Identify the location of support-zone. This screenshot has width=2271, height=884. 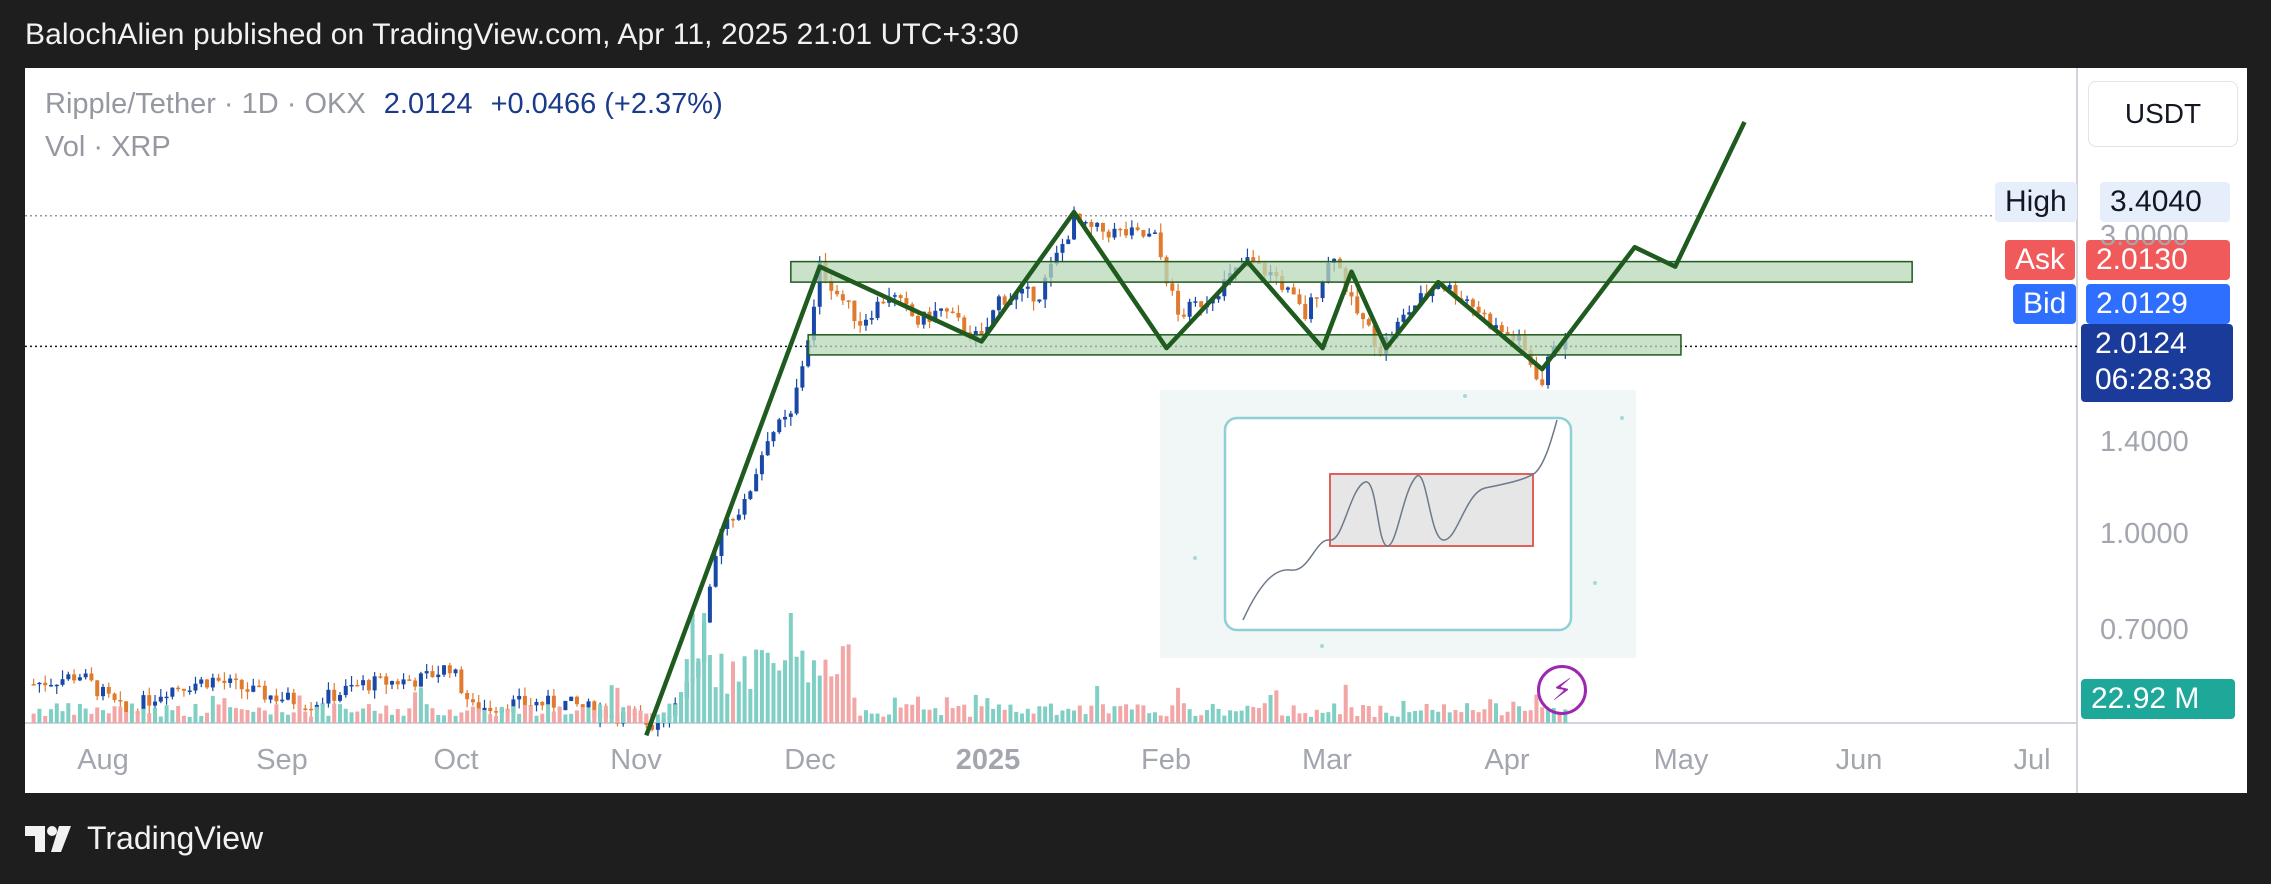
(1244, 345).